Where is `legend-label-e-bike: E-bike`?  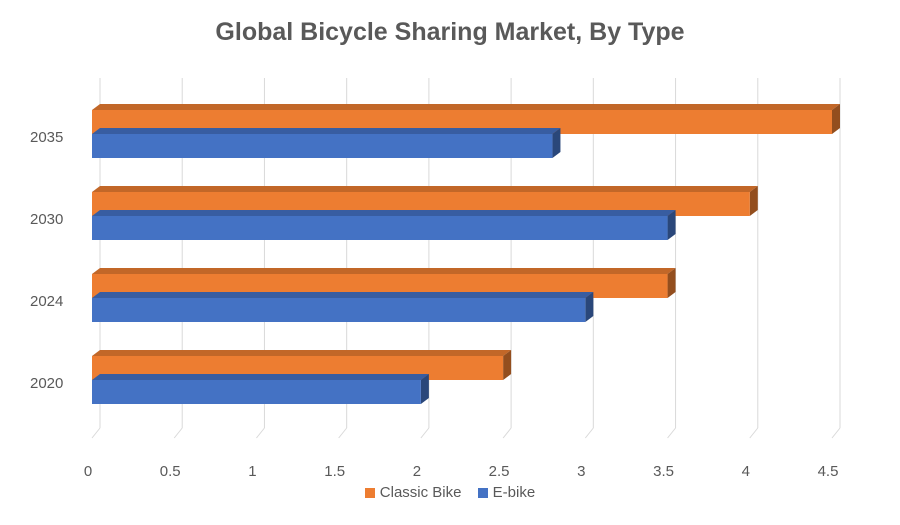 legend-label-e-bike: E-bike is located at coordinates (514, 492).